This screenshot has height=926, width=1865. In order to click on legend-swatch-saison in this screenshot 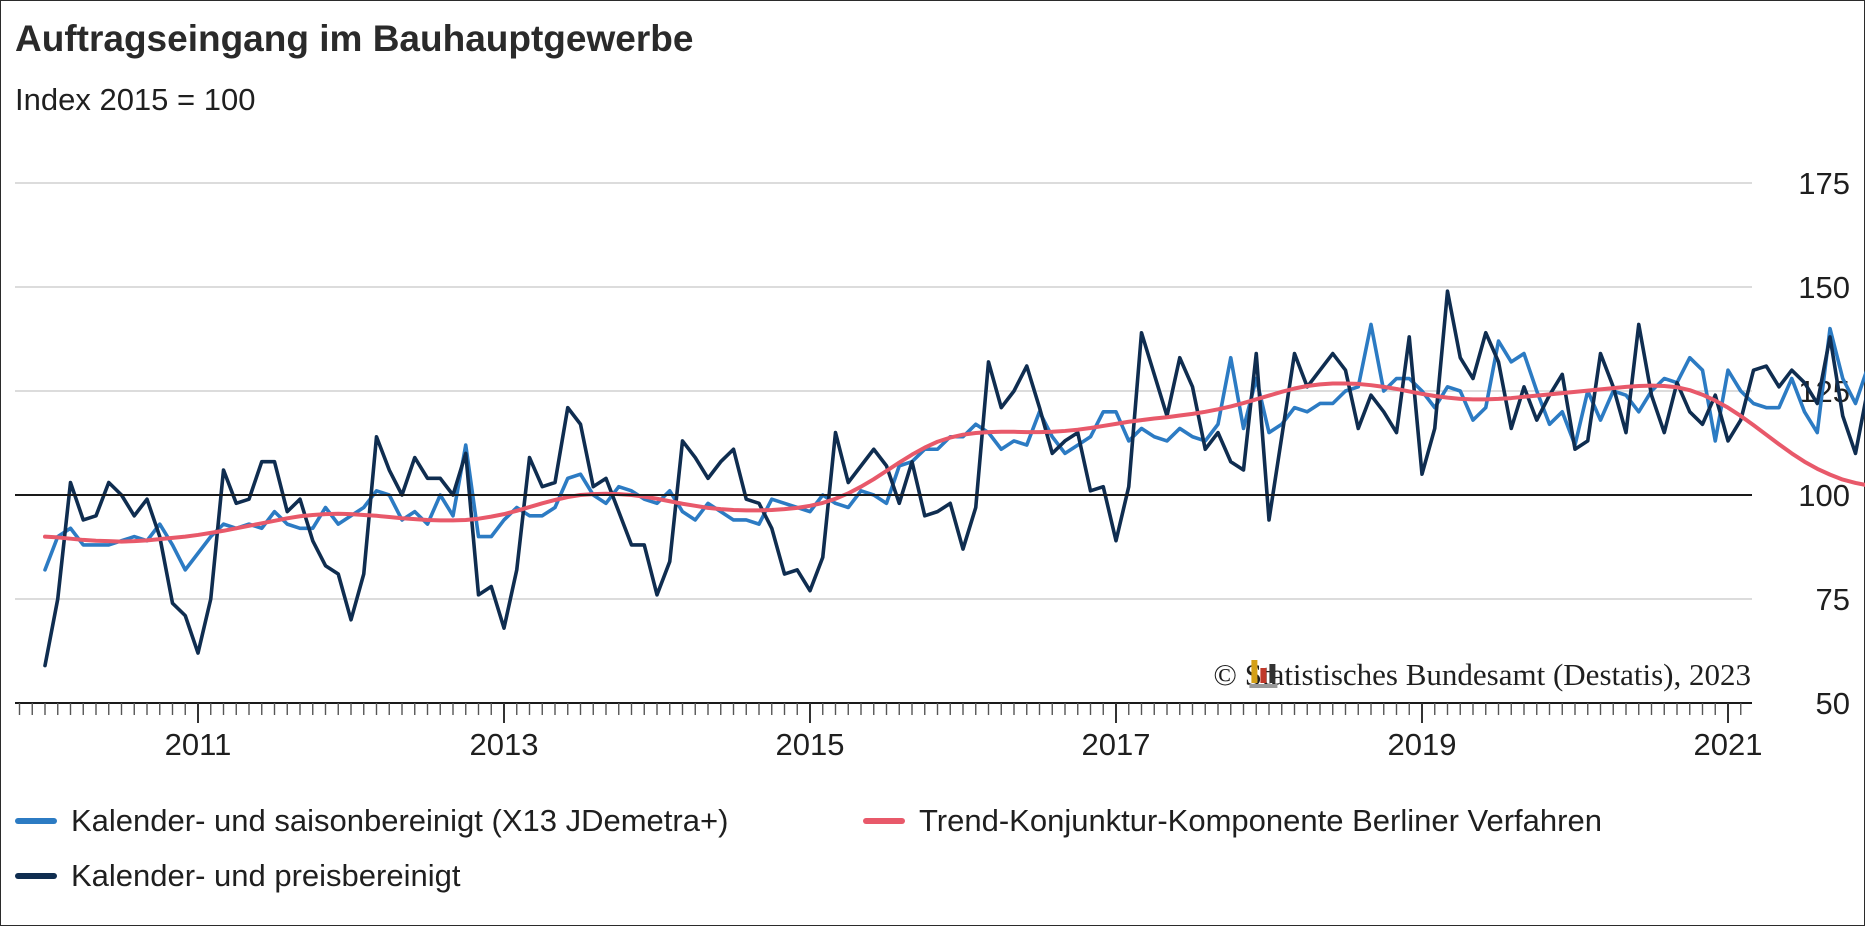, I will do `click(36, 821)`.